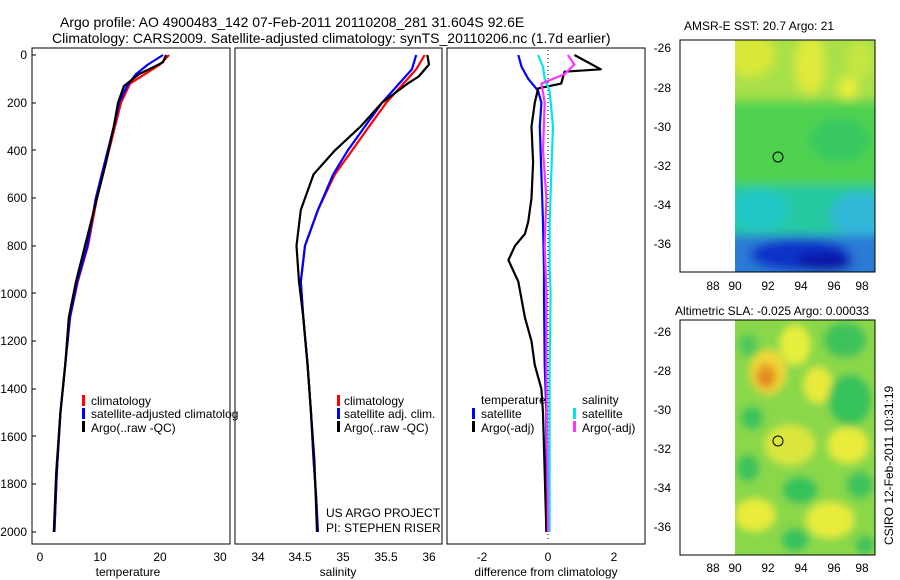 The image size is (900, 580). Describe the element at coordinates (735, 568) in the screenshot. I see `sla-lon-90: 90` at that location.